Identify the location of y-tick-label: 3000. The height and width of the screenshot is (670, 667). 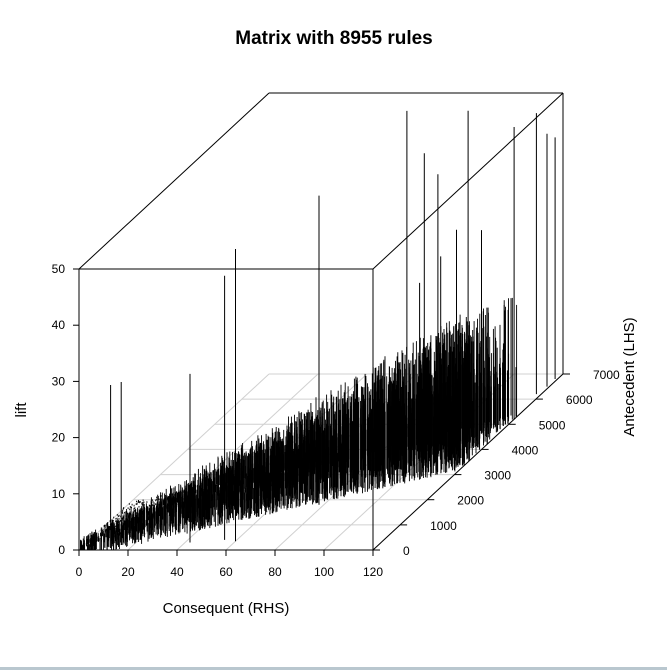
(497, 476).